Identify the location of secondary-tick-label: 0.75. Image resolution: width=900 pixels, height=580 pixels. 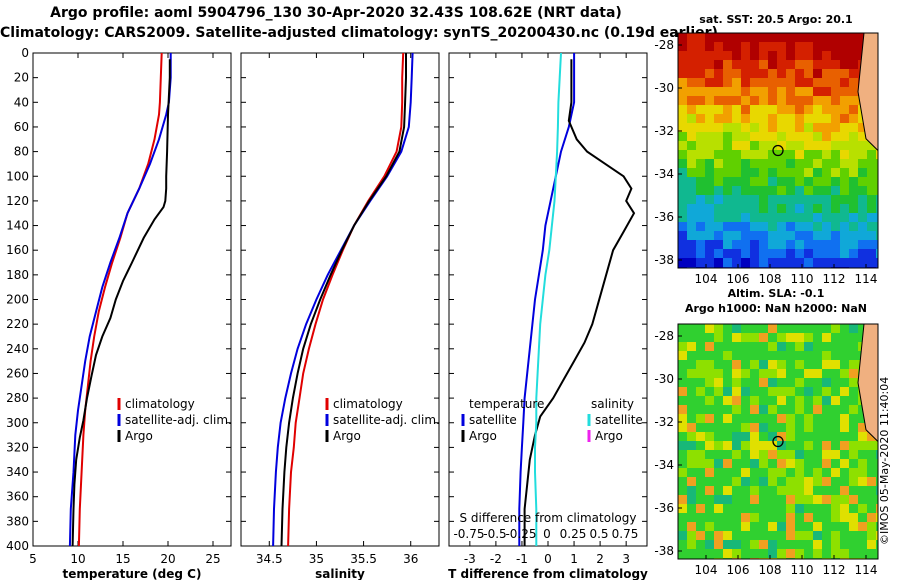
(625, 534).